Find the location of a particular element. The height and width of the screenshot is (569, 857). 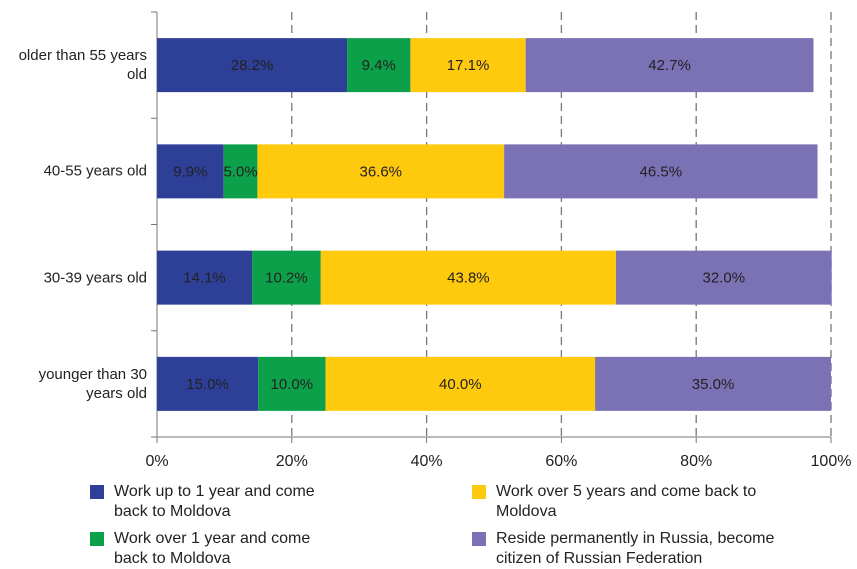

data-label: 10.0% is located at coordinates (292, 384).